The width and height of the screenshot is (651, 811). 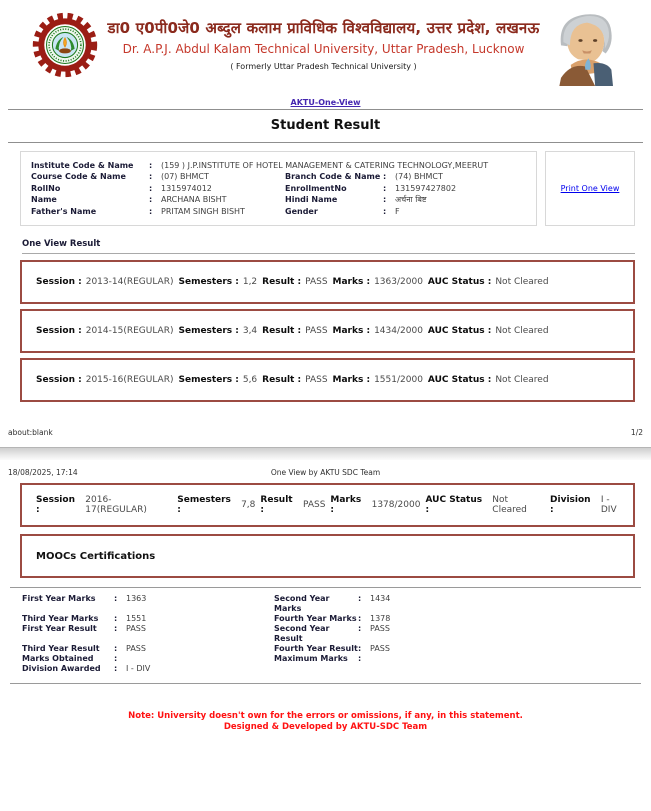 What do you see at coordinates (553, 472) in the screenshot?
I see `header-spacer` at bounding box center [553, 472].